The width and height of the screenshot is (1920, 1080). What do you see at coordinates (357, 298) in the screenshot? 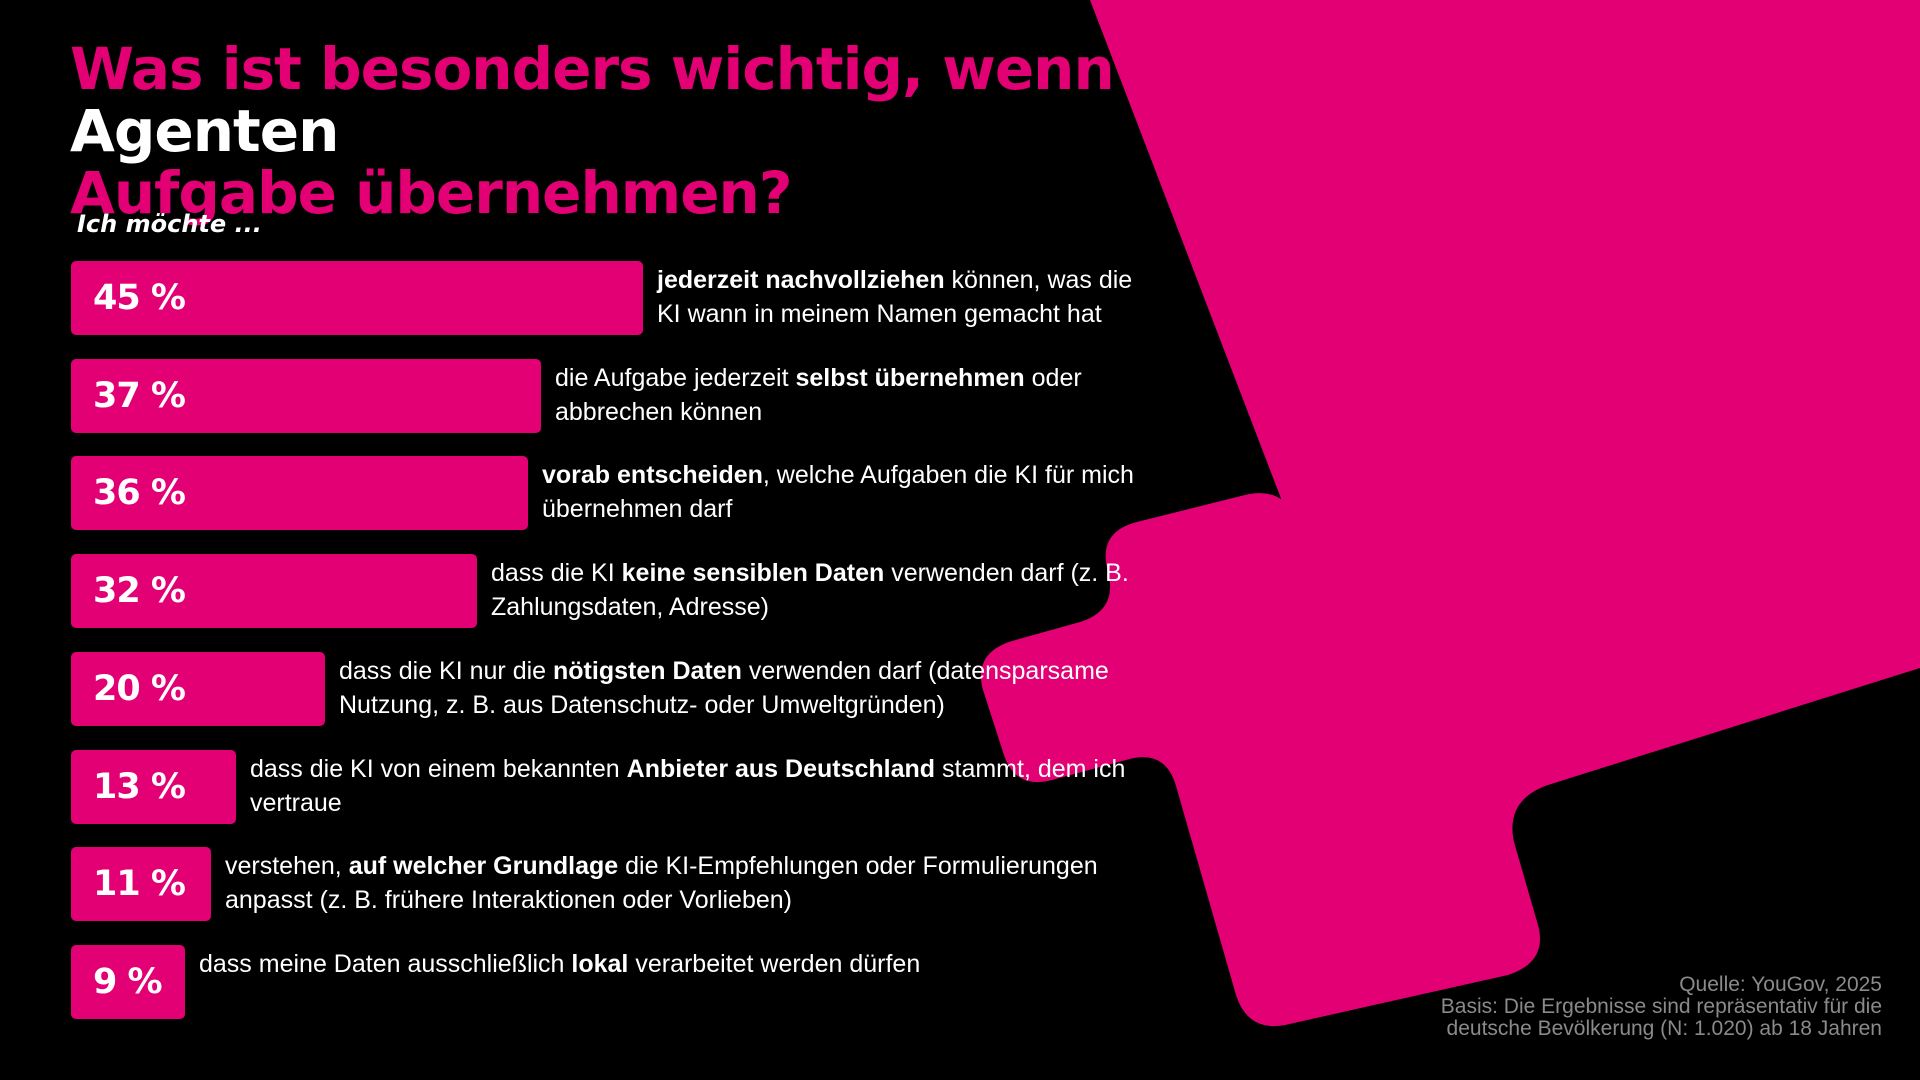
I see `bar-45: 45 %` at bounding box center [357, 298].